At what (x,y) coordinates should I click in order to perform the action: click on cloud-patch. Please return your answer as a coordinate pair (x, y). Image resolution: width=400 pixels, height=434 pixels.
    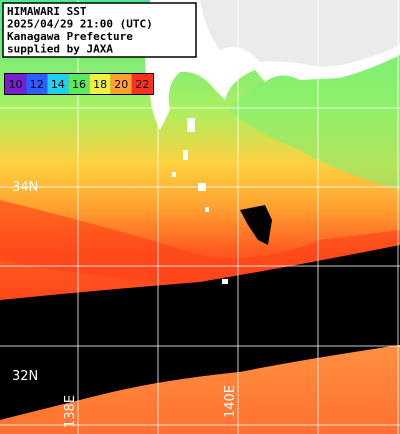
    Looking at the image, I should click on (256, 225).